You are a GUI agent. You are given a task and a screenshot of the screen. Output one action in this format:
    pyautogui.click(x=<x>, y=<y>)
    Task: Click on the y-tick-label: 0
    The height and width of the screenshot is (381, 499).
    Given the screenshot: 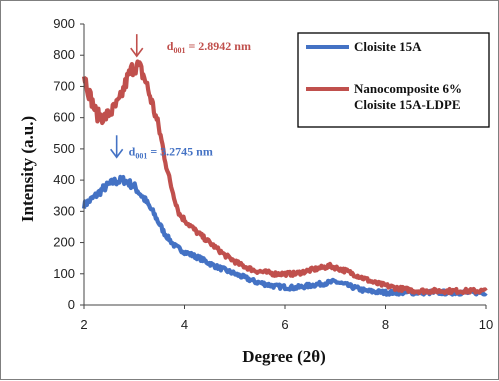 What is the action you would take?
    pyautogui.click(x=71, y=304)
    